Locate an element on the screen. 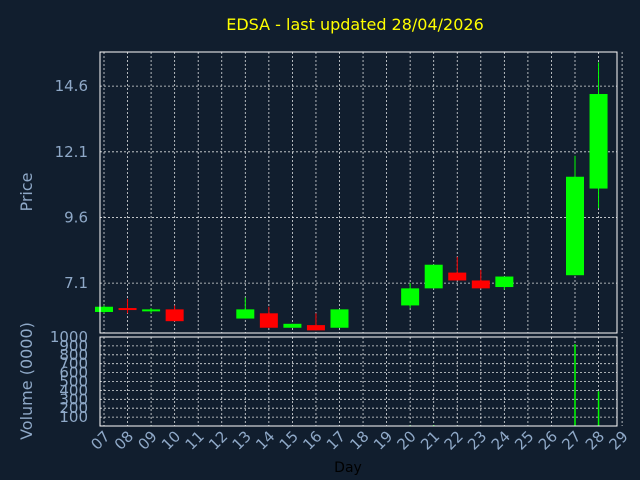 The width and height of the screenshot is (640, 480). volume-y-tick-label: 900 is located at coordinates (73, 346).